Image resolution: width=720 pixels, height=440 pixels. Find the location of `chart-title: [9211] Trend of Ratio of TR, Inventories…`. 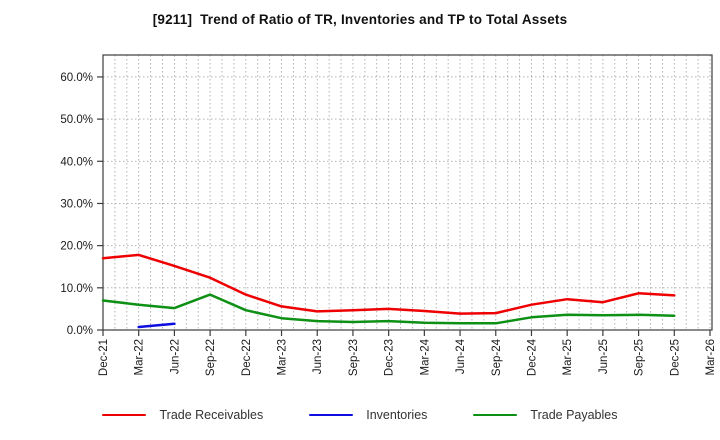

chart-title: [9211] Trend of Ratio of TR, Inventories… is located at coordinates (360, 19).